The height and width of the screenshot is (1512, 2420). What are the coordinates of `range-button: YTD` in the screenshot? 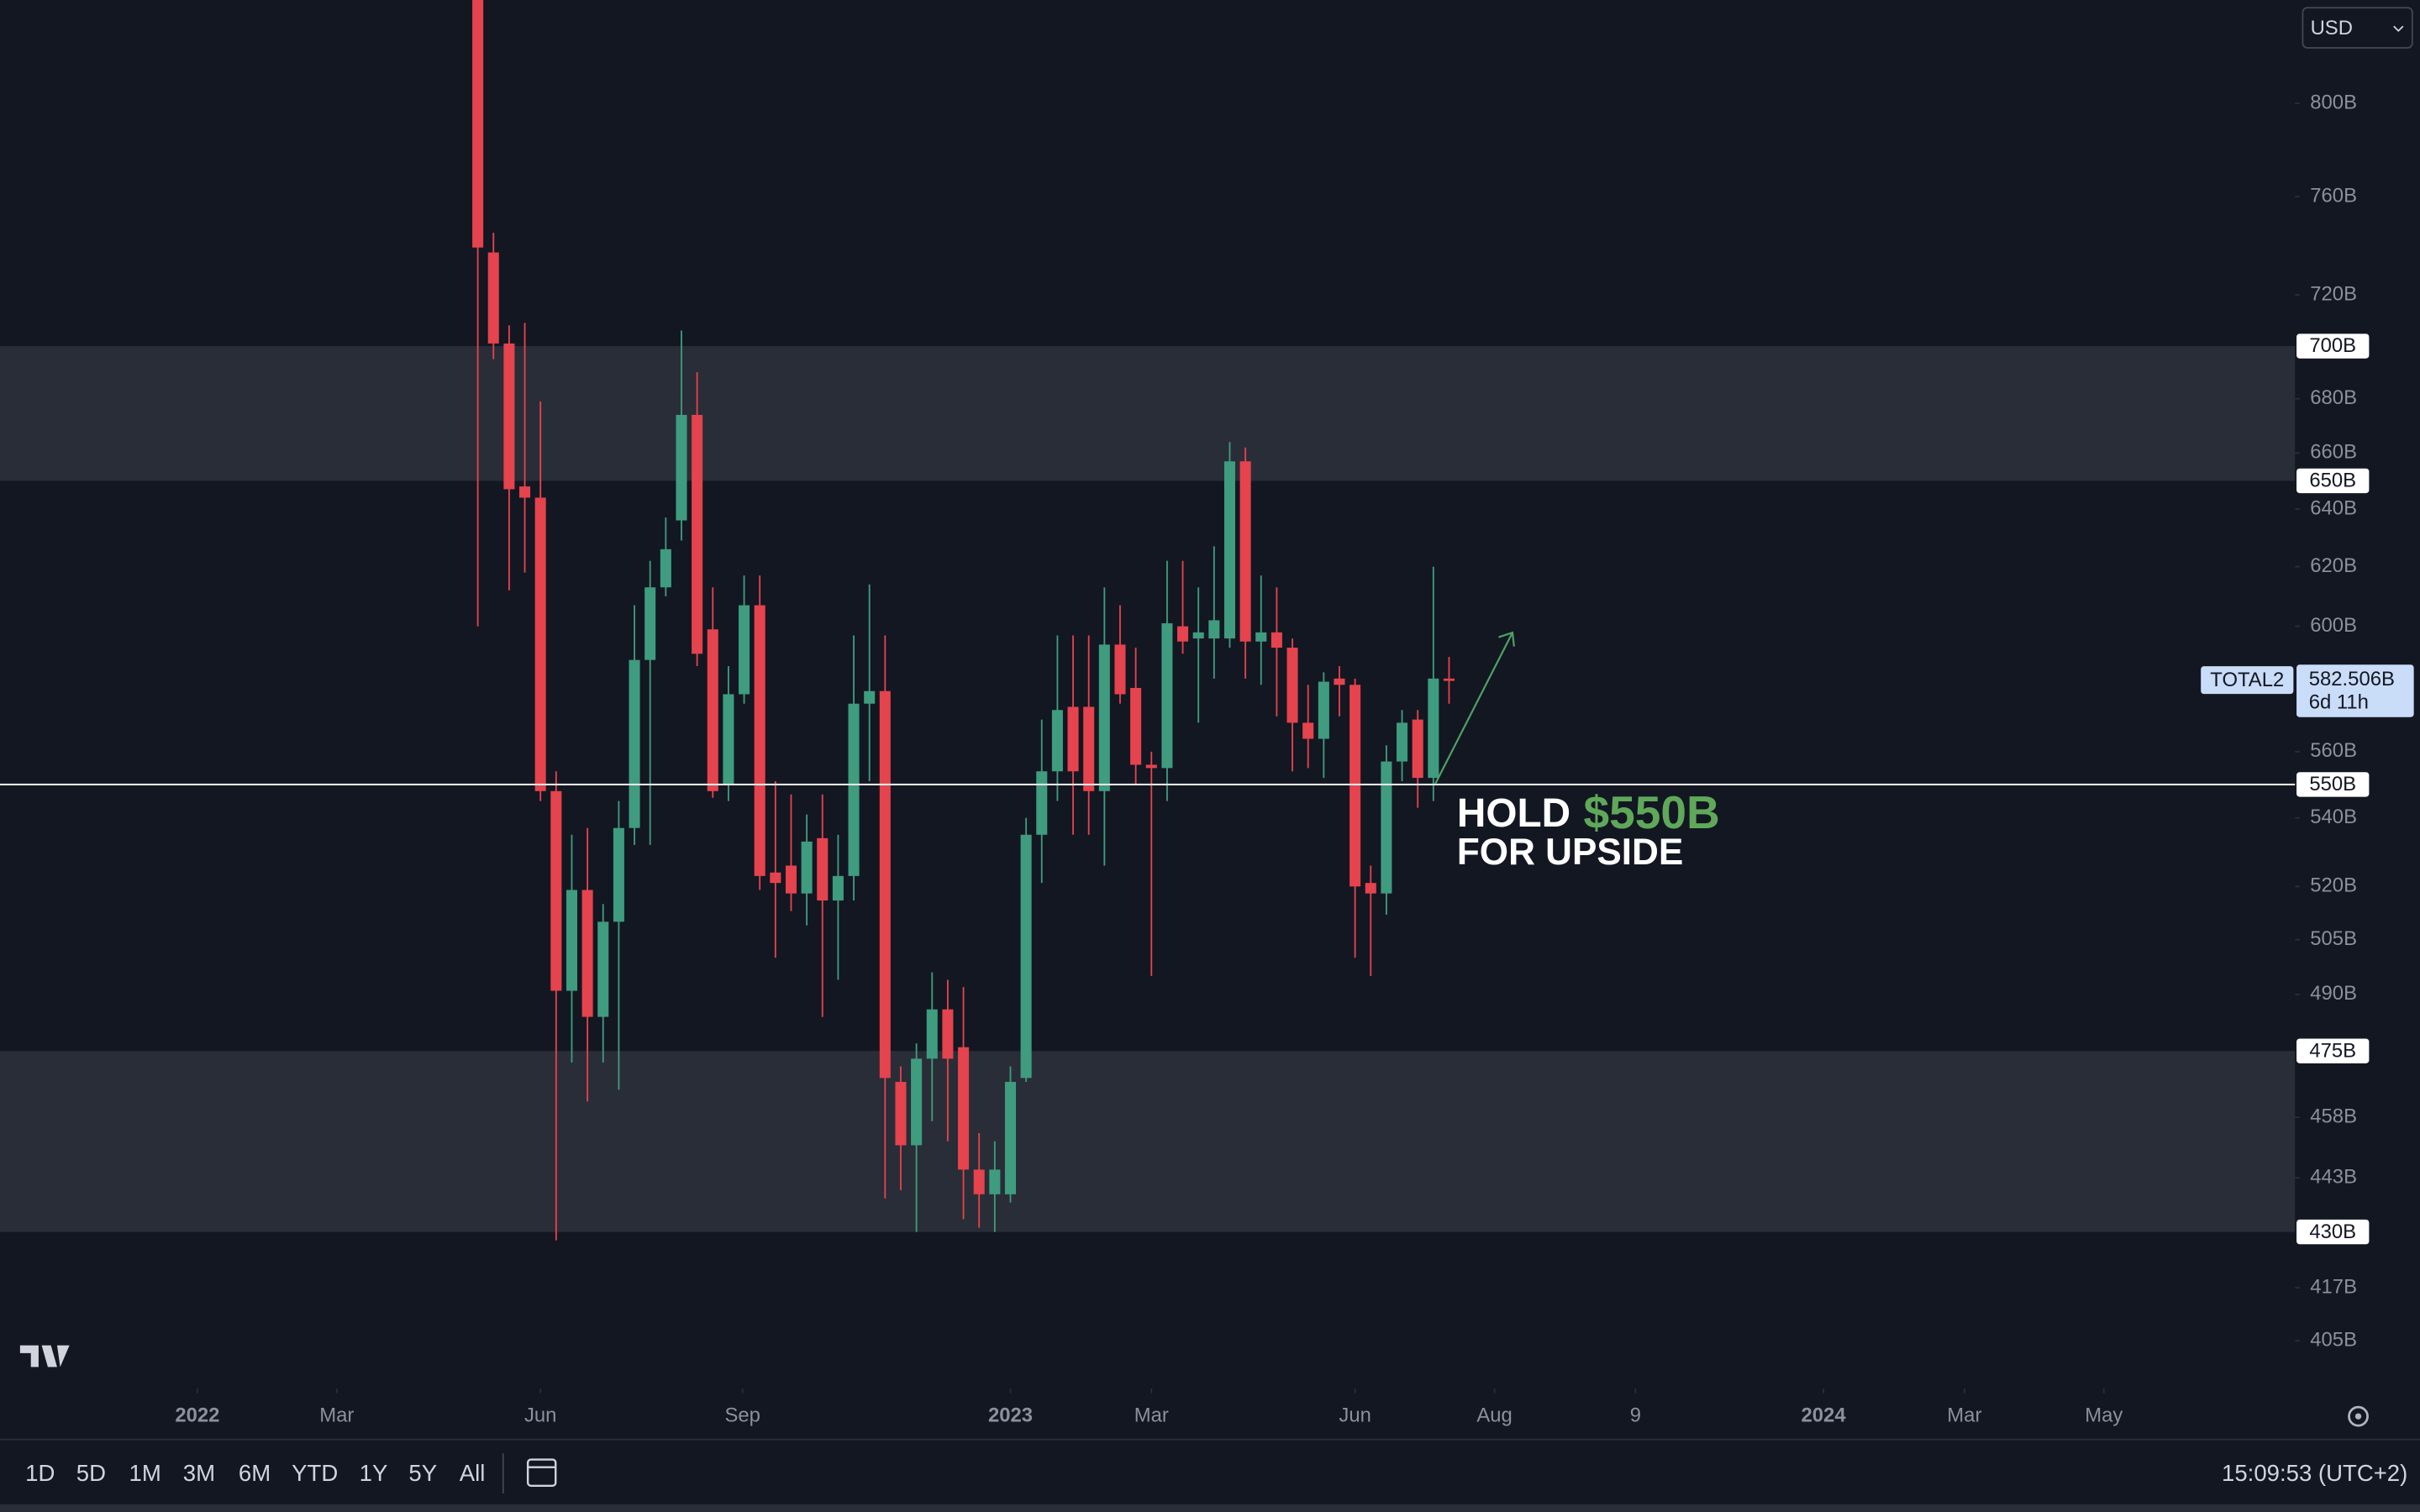 It's located at (315, 1473).